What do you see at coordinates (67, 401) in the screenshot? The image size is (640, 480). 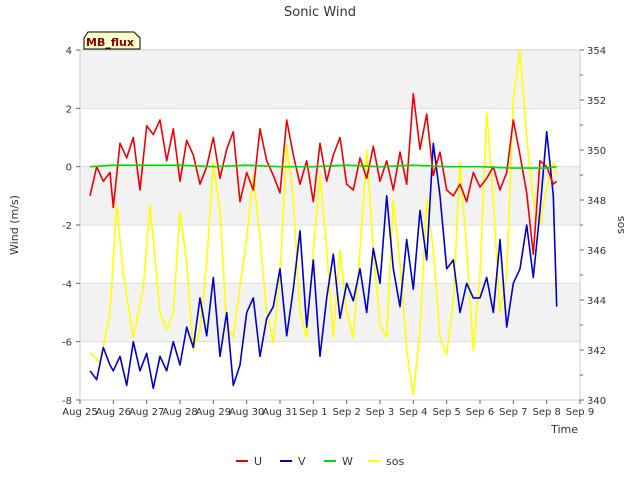 I see `y-tick-label: -8` at bounding box center [67, 401].